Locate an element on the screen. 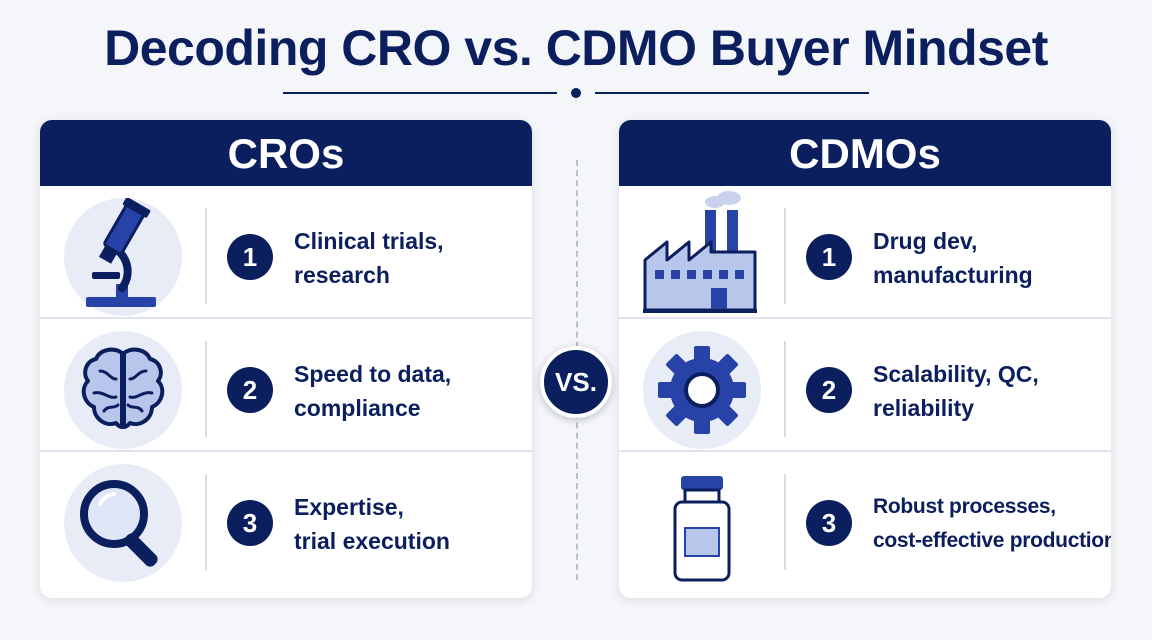 This screenshot has width=1152, height=640. row-text-line: Speed to data, is located at coordinates (373, 374).